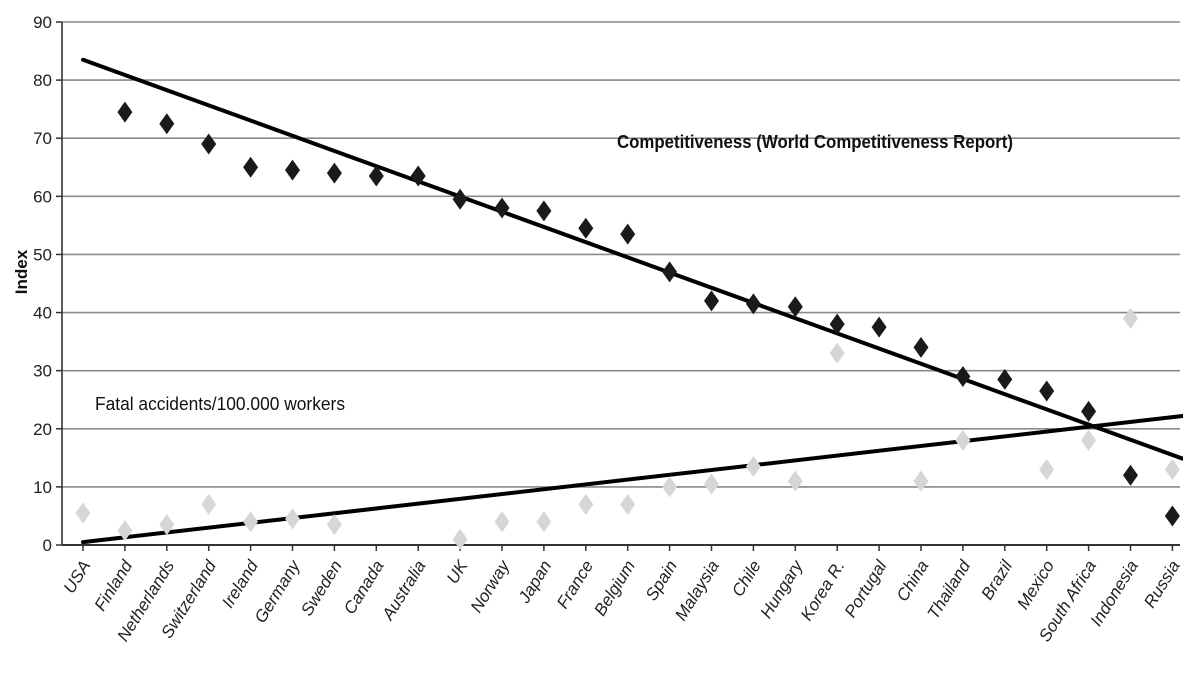 This screenshot has height=678, width=1183. I want to click on y-tick-label-40: 40, so click(42, 313).